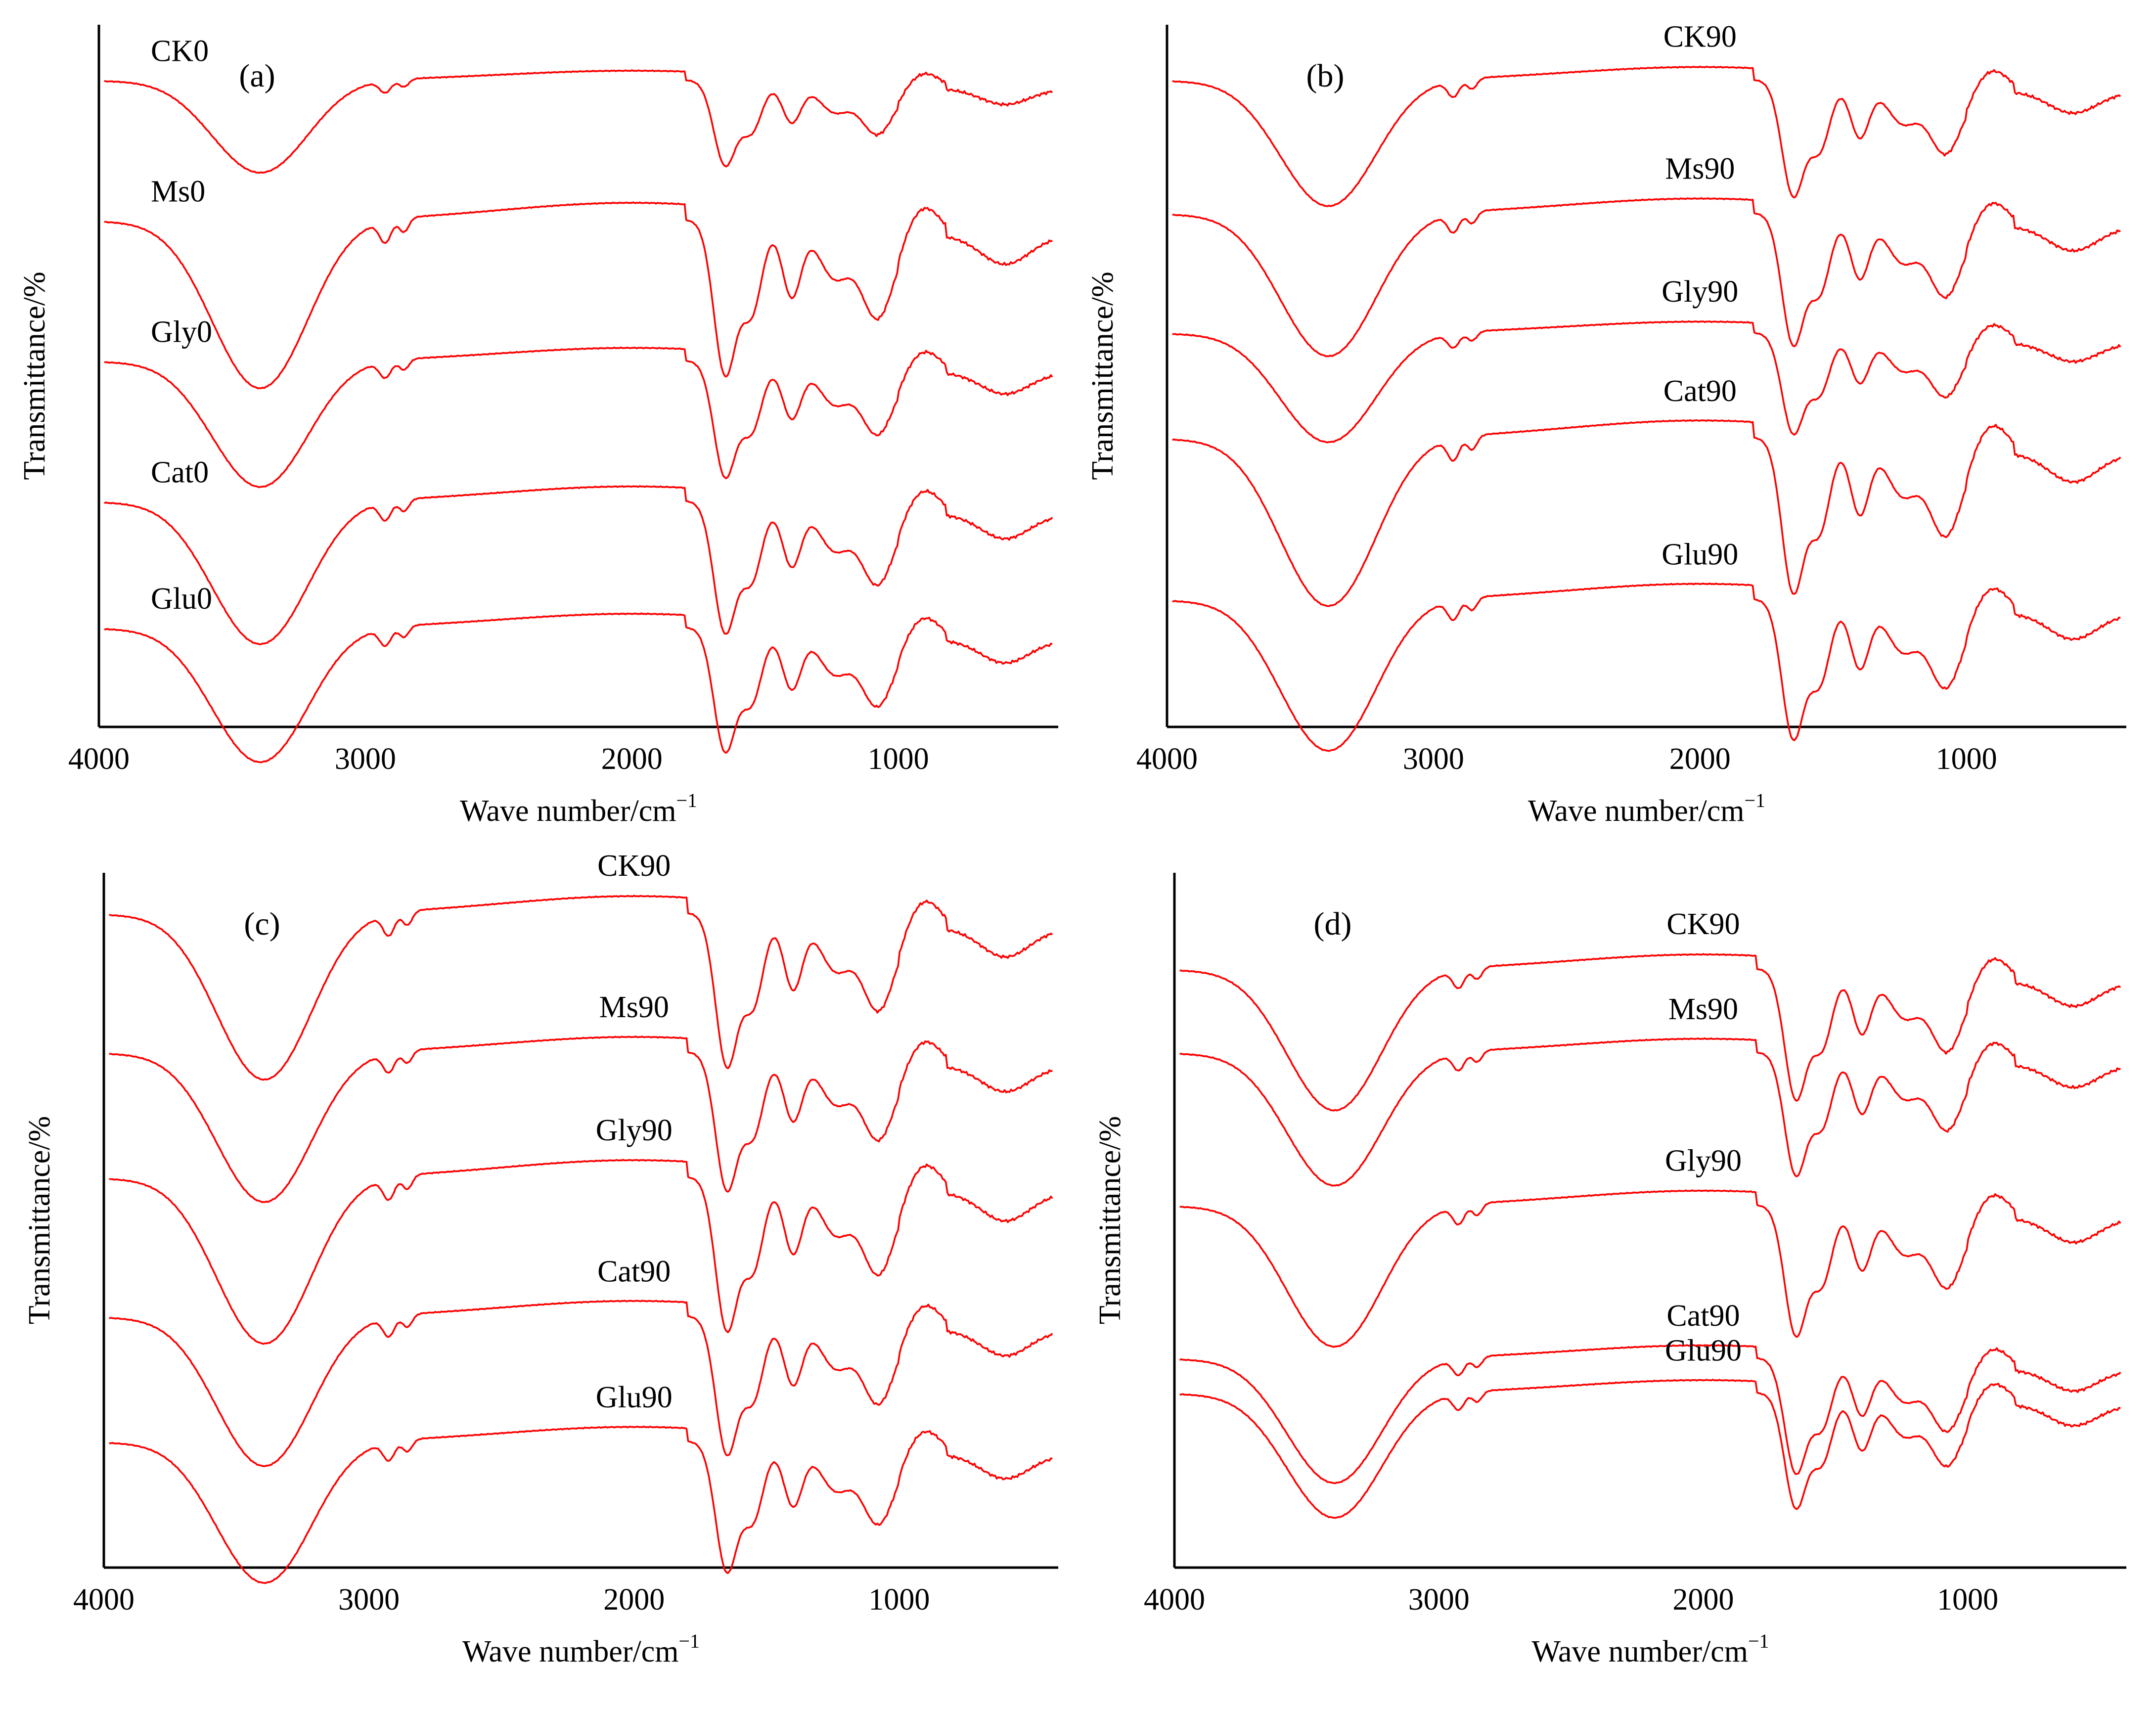 This screenshot has width=2156, height=1709. What do you see at coordinates (181, 599) in the screenshot?
I see `series-label: Glu0` at bounding box center [181, 599].